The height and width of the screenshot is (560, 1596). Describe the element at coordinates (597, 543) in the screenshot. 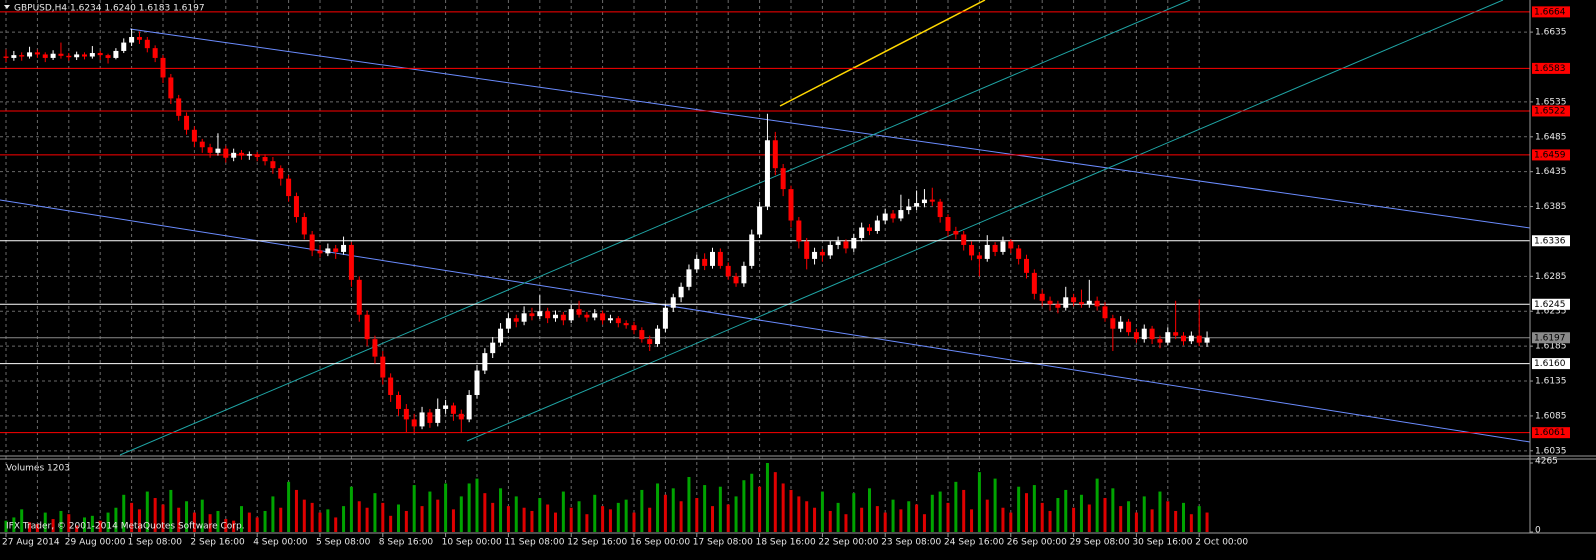

I see `x-tick-label: 12 Sep 16:00` at that location.